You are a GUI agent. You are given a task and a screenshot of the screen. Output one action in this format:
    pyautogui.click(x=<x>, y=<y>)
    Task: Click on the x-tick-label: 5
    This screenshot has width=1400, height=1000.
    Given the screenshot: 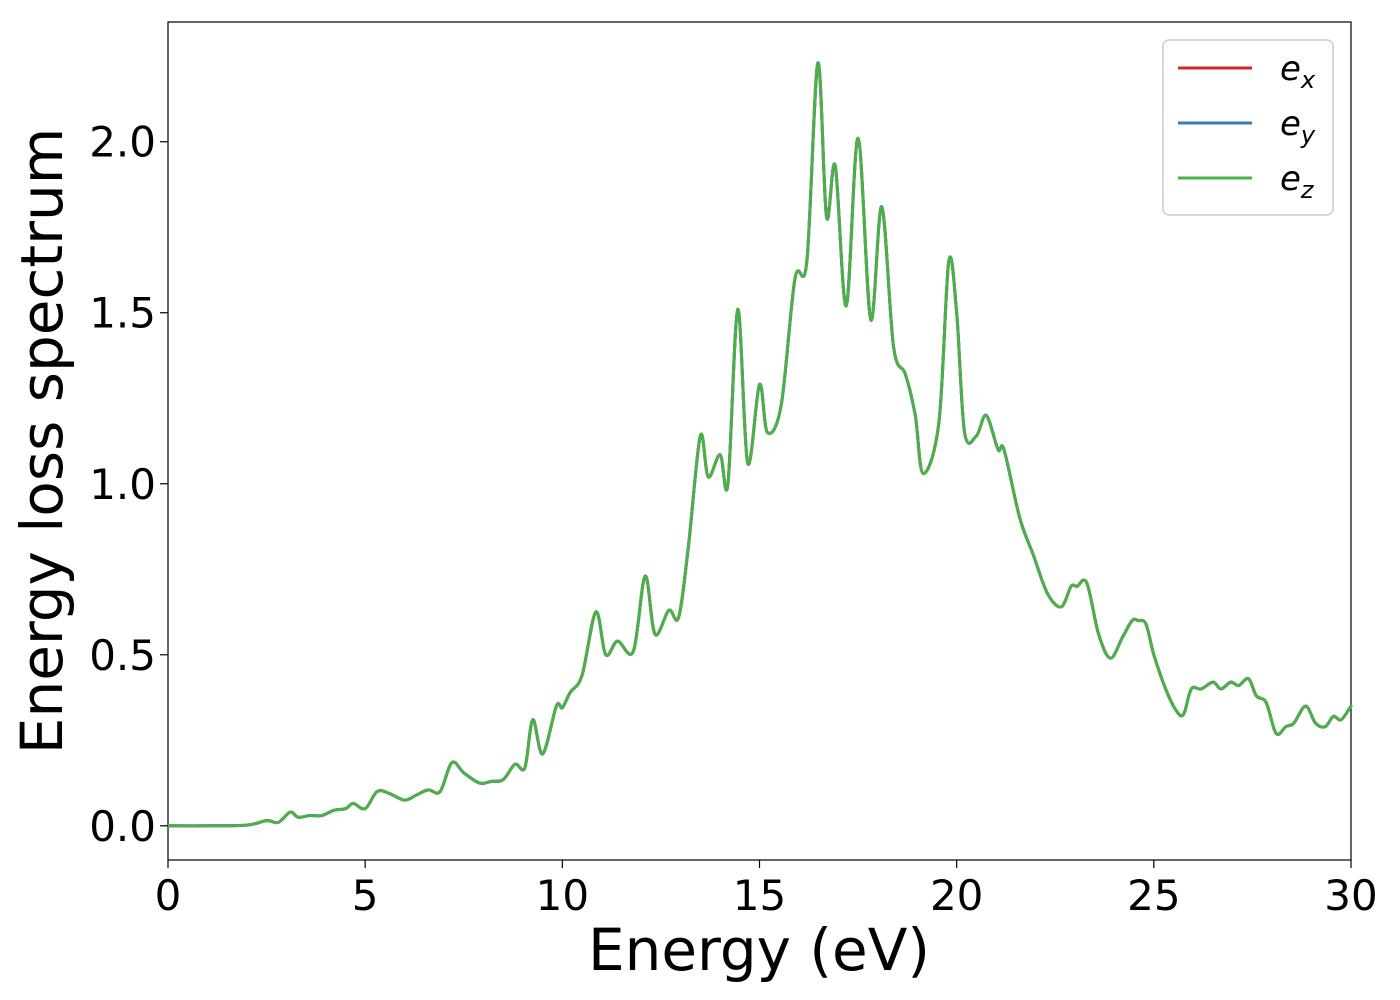 What is the action you would take?
    pyautogui.click(x=365, y=895)
    